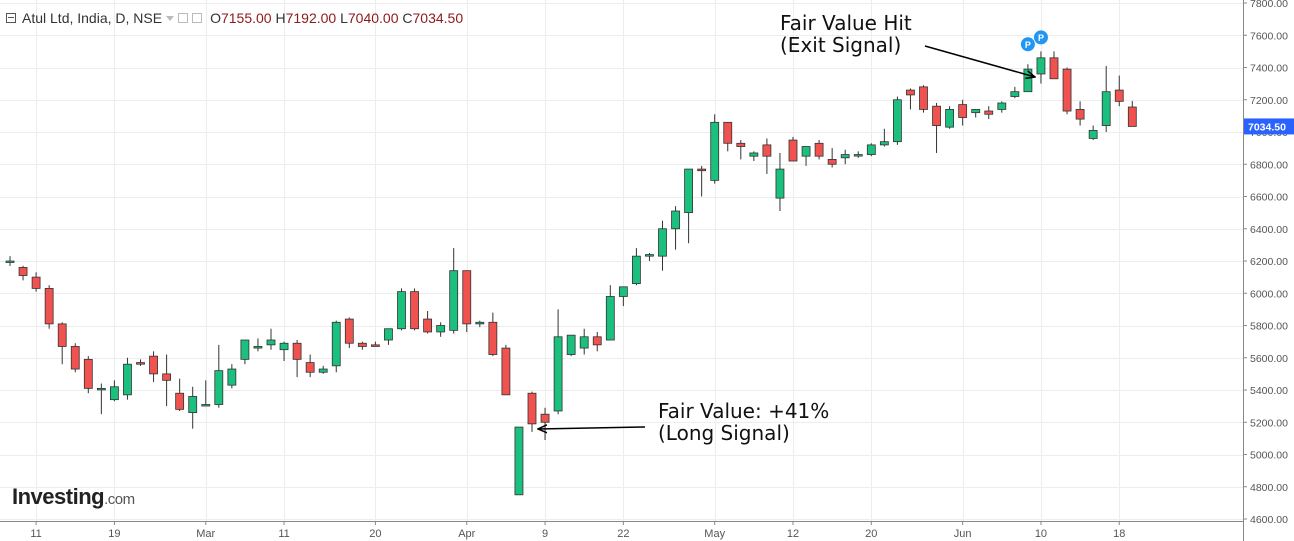 The width and height of the screenshot is (1294, 541). I want to click on y-tick-label: 6800.00, so click(1269, 165).